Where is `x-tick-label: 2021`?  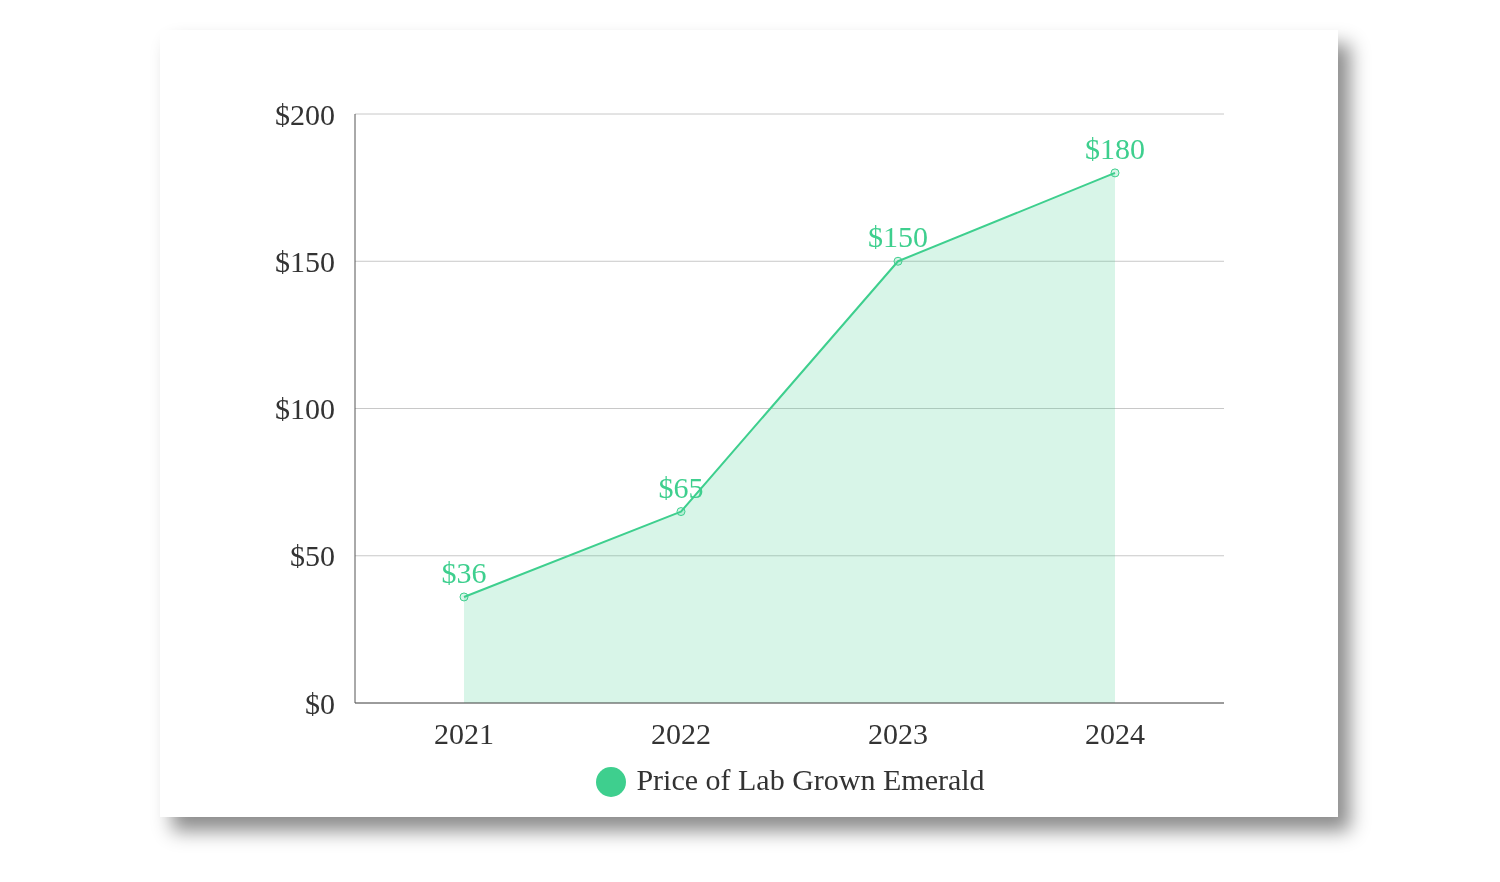
x-tick-label: 2021 is located at coordinates (464, 734).